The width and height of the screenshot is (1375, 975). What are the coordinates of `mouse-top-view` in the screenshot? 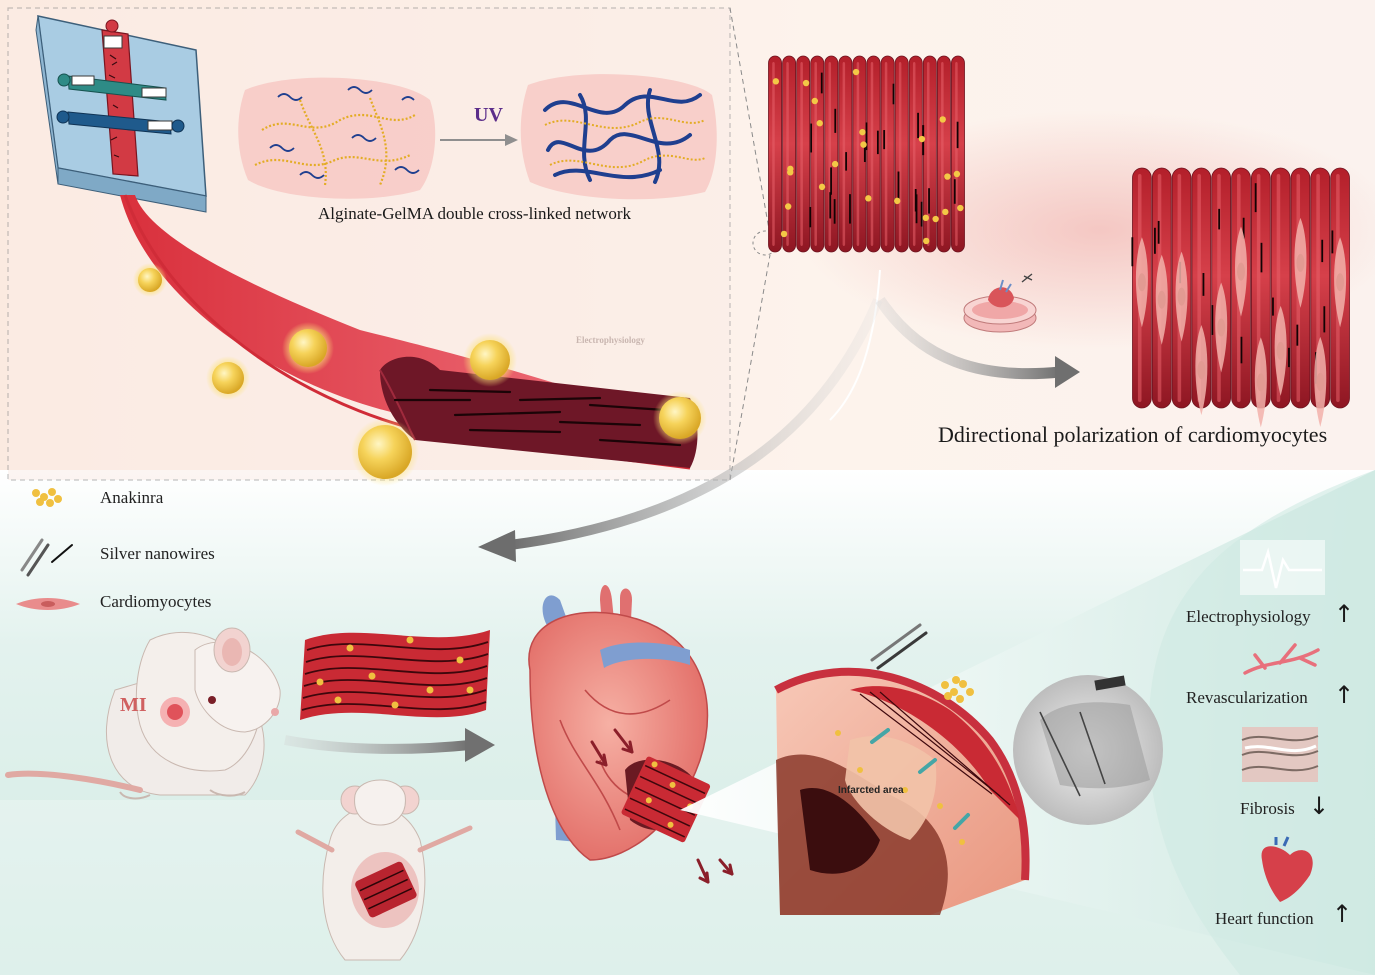 It's located at (384, 870).